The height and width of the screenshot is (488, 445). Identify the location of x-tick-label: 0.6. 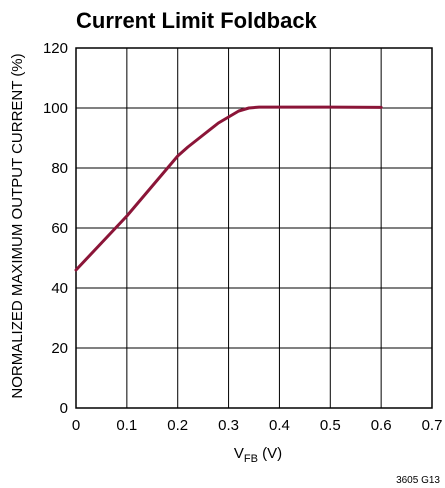
(381, 425).